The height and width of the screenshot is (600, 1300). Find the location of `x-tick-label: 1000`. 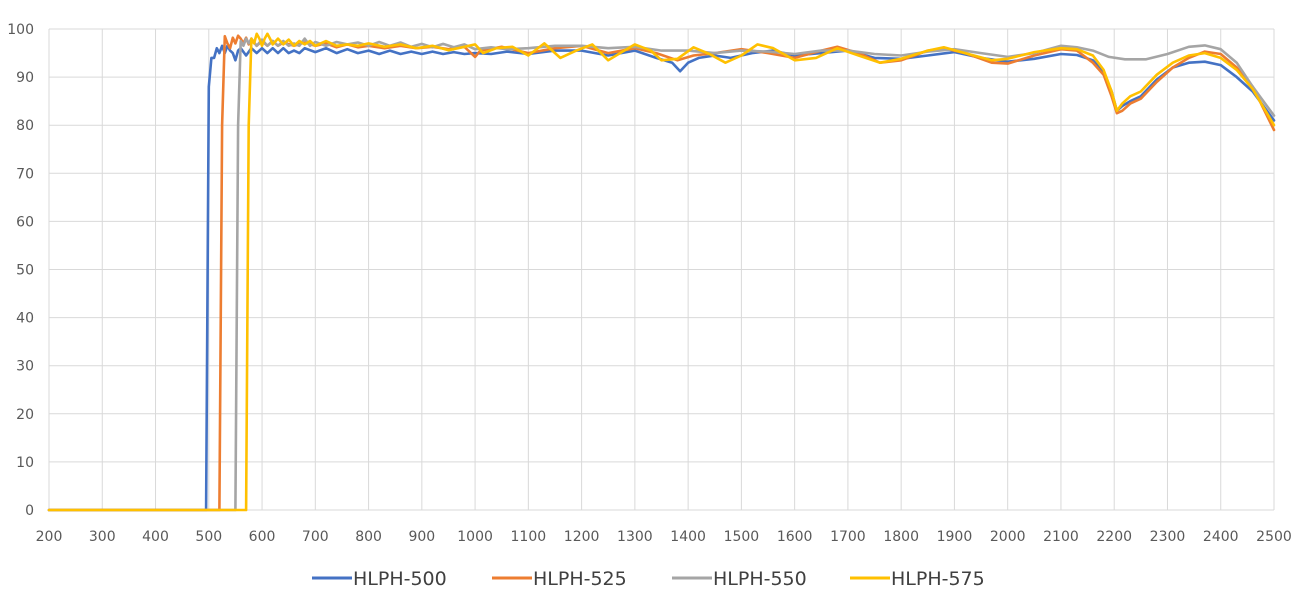

x-tick-label: 1000 is located at coordinates (475, 537).